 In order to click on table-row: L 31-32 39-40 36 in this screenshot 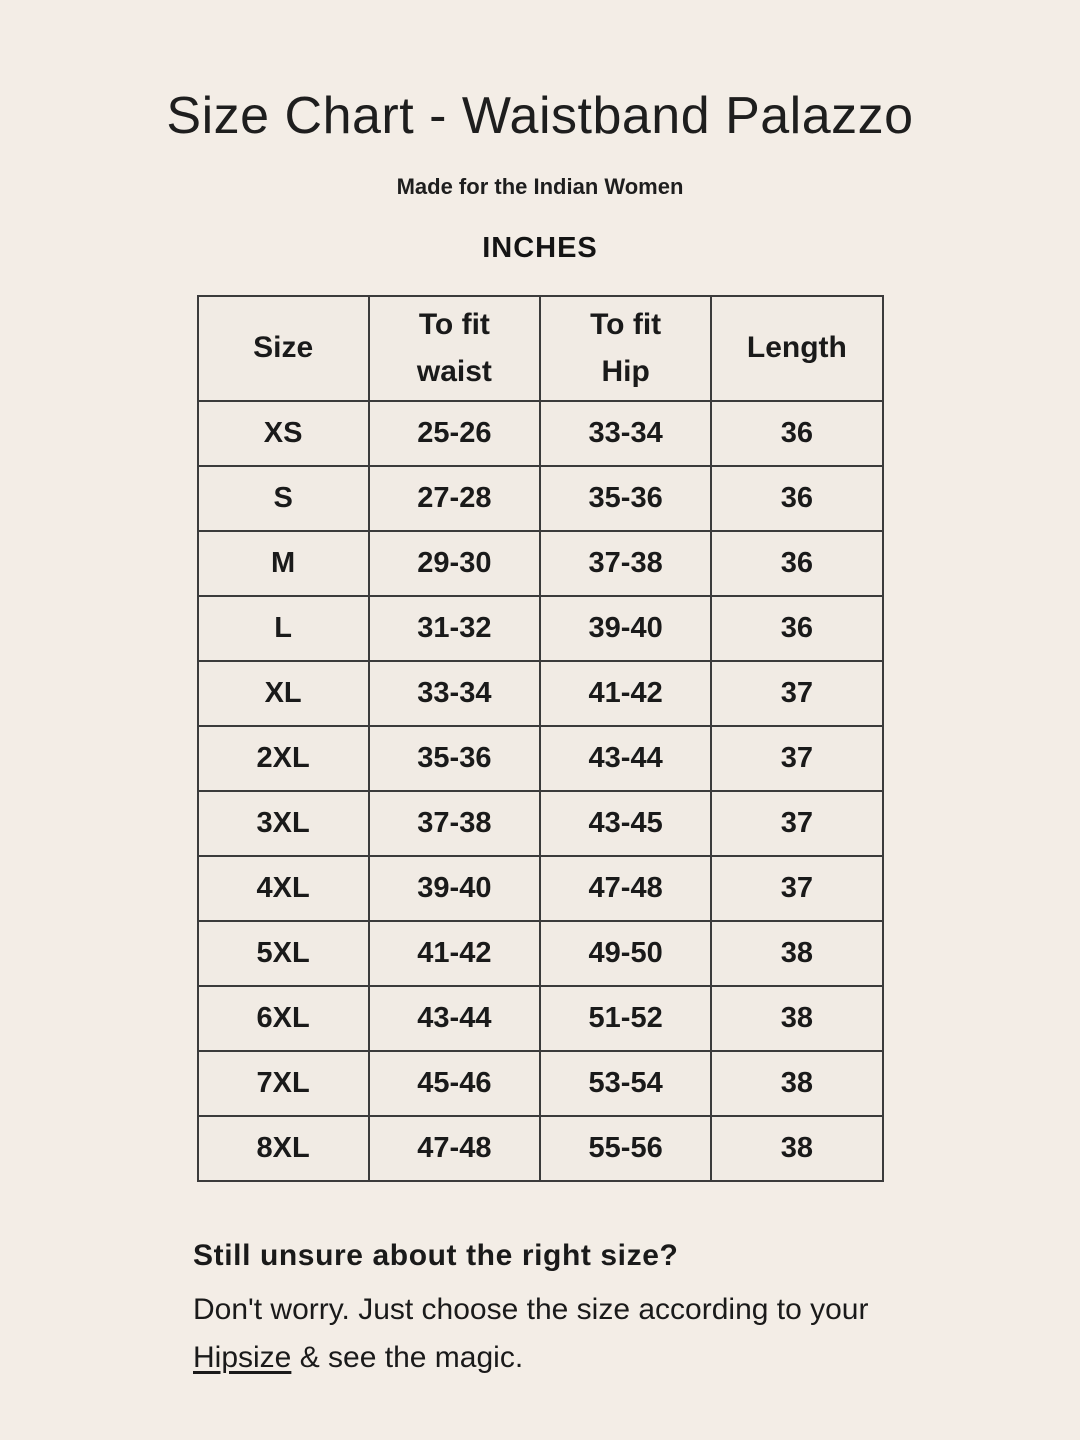, I will do `click(540, 628)`.